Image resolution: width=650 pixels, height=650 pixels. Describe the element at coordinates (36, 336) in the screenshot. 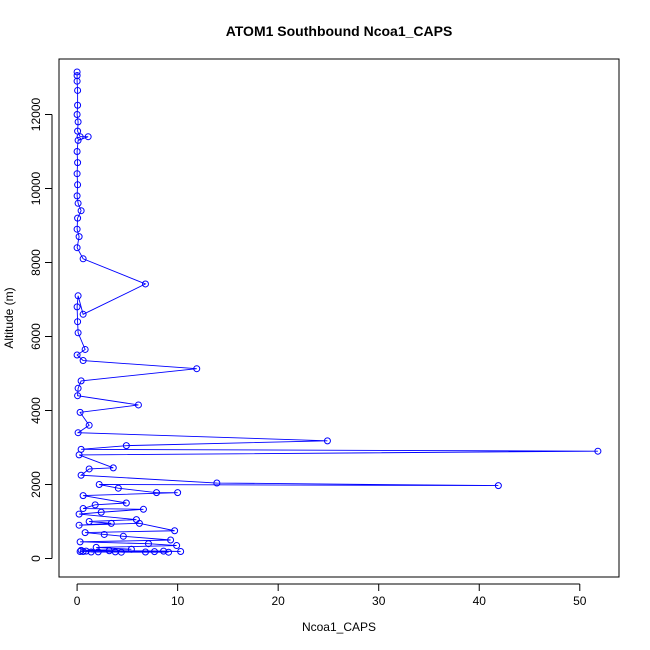

I see `y-tick-label: 6000` at that location.